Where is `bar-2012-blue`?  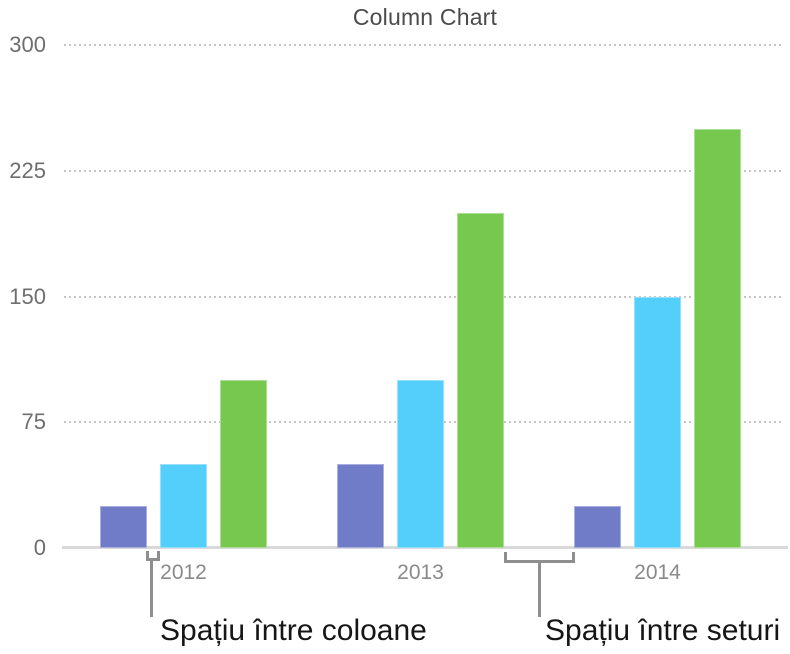
bar-2012-blue is located at coordinates (183, 506).